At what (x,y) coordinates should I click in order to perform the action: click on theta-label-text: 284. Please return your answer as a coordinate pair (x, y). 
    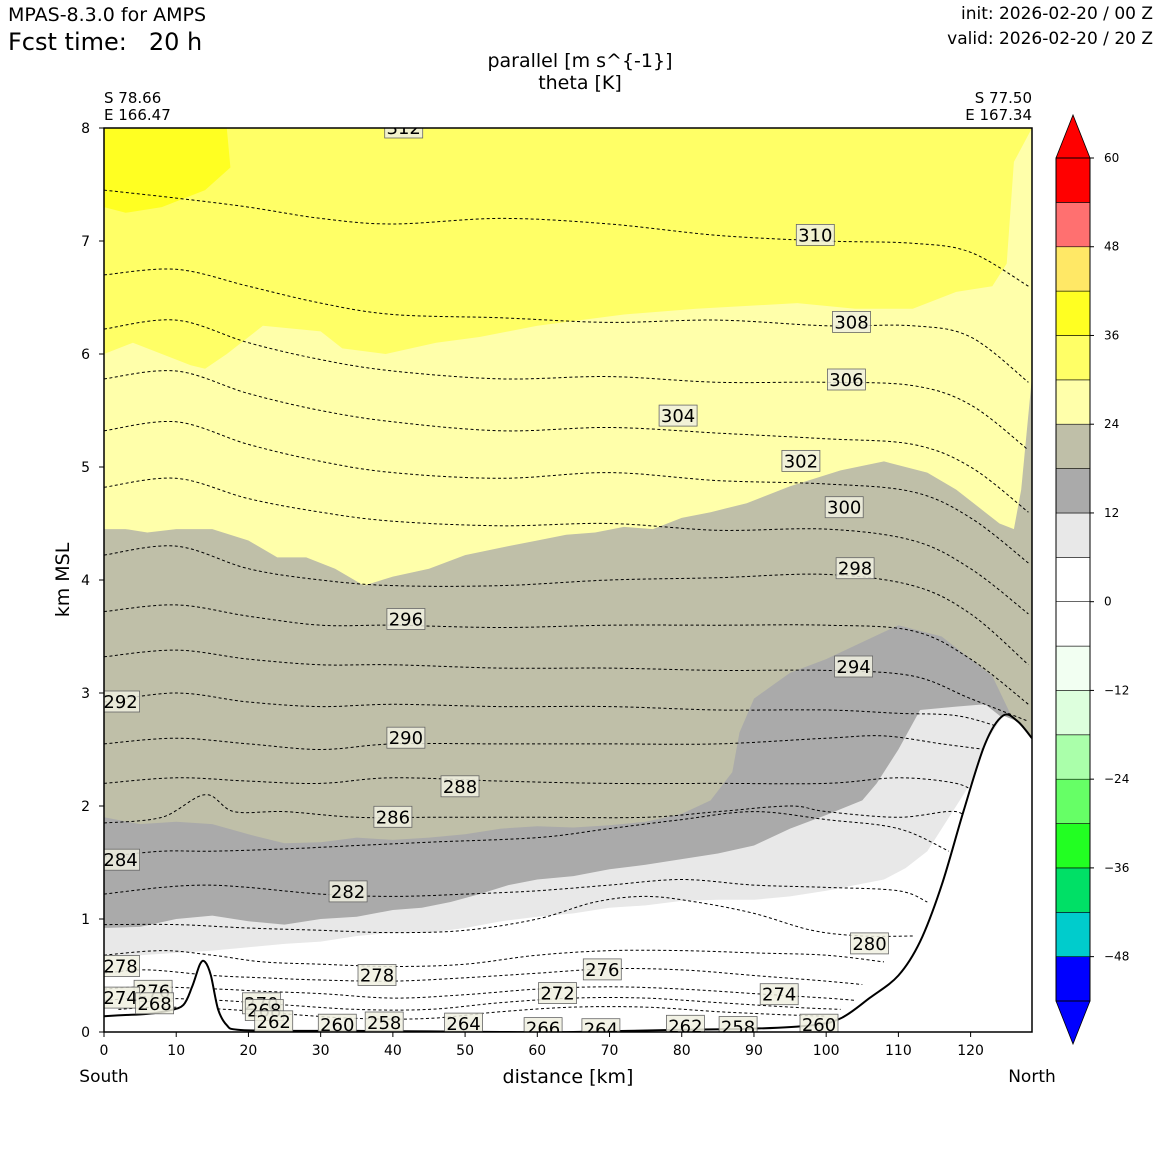
    Looking at the image, I should click on (120, 860).